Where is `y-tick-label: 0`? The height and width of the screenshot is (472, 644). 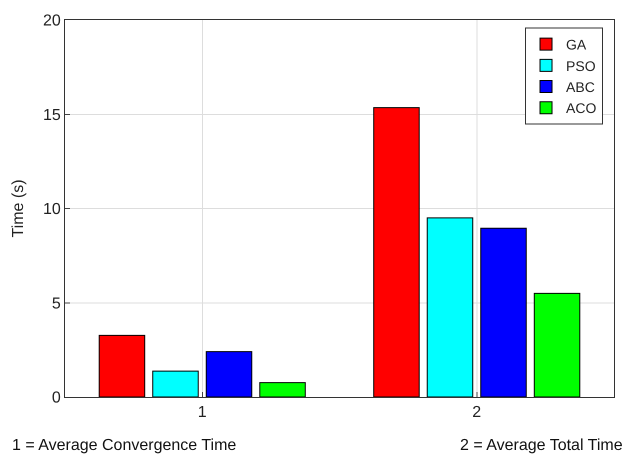 y-tick-label: 0 is located at coordinates (56, 398).